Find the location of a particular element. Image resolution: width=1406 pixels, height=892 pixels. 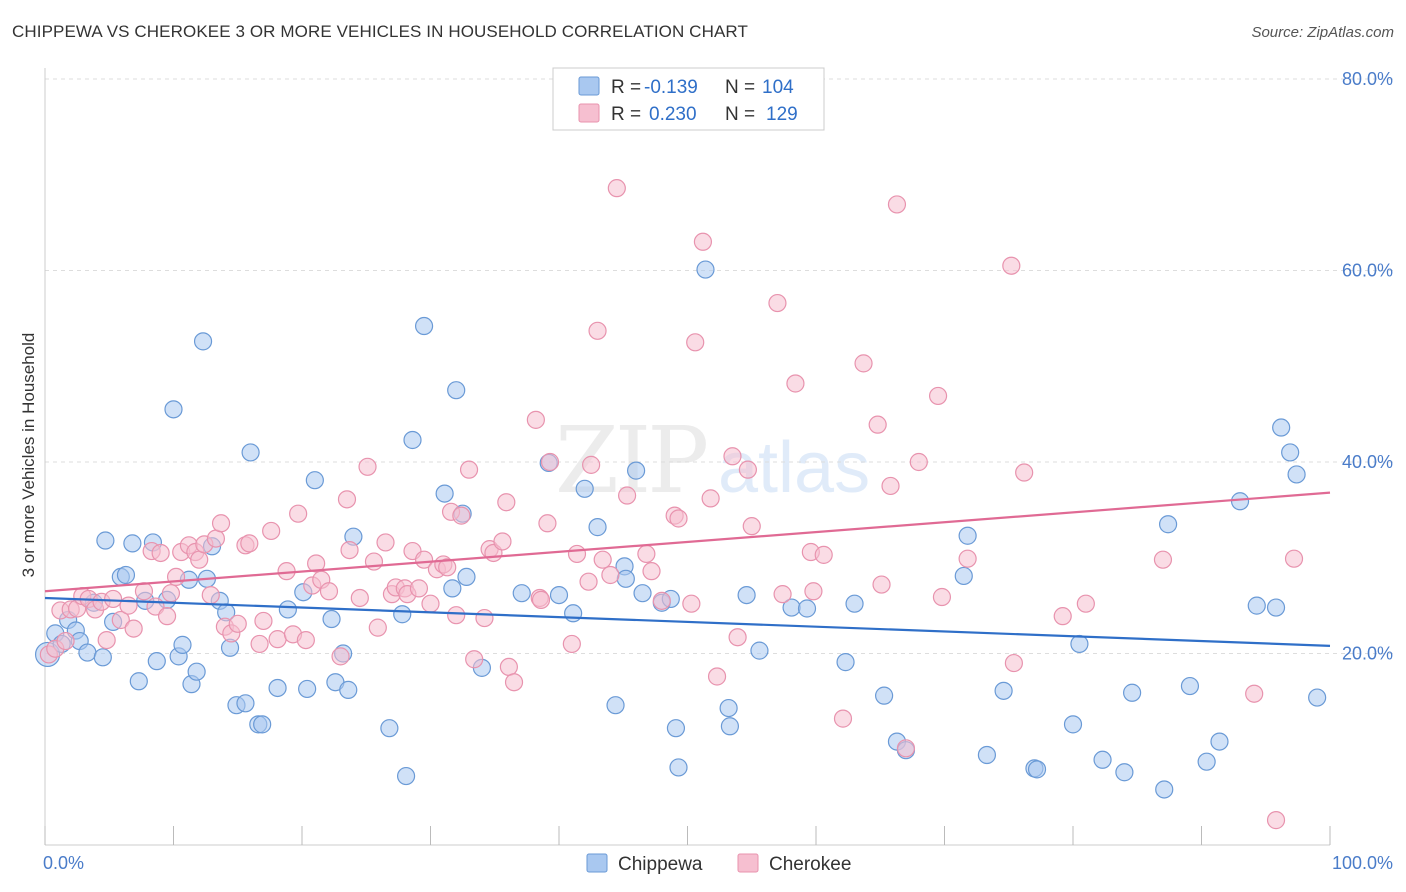

x-tick-label-max: 100.0% is located at coordinates (1362, 863).